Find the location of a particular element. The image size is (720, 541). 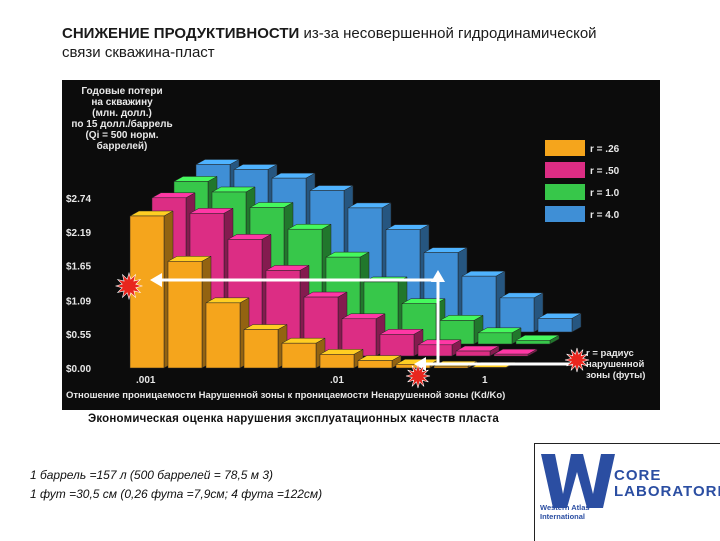

legend-label: r = 1.0 is located at coordinates (605, 193).